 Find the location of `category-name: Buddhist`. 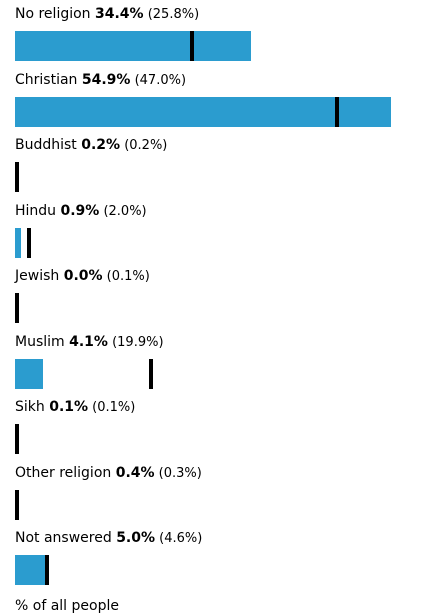

category-name: Buddhist is located at coordinates (48, 145).